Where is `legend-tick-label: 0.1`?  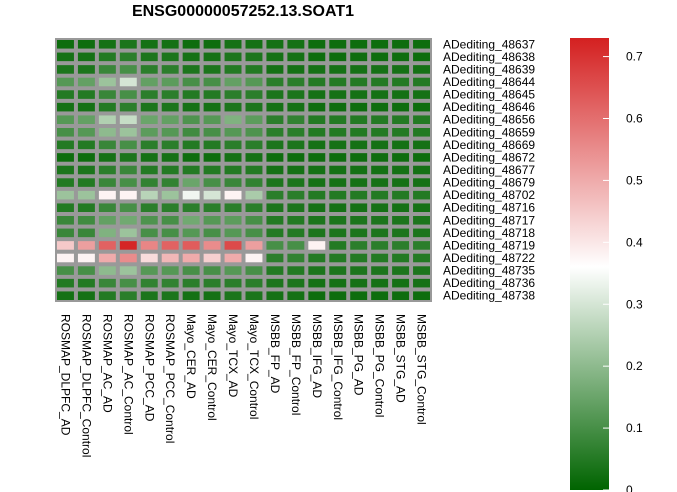
legend-tick-label: 0.1 is located at coordinates (634, 428).